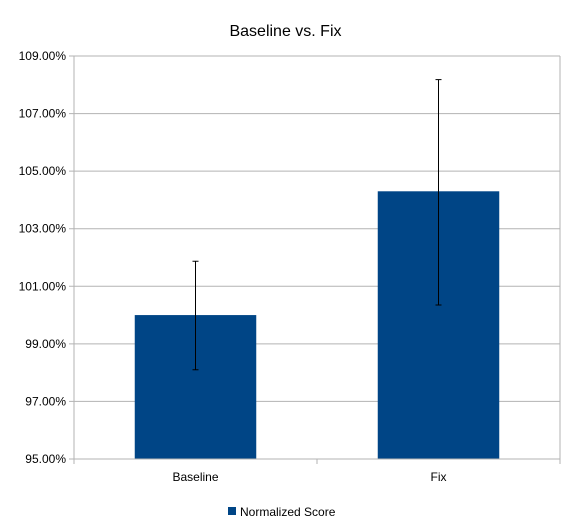 The image size is (571, 528). I want to click on y-tick-label: 107.00%, so click(43, 114).